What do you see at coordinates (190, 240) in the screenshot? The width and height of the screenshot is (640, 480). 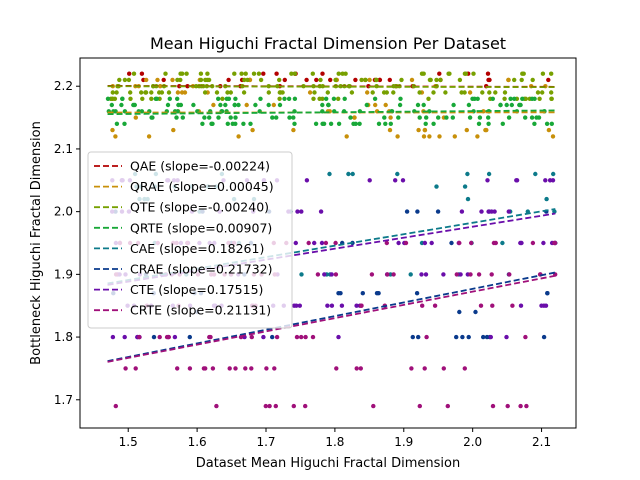 I see `legend-box` at bounding box center [190, 240].